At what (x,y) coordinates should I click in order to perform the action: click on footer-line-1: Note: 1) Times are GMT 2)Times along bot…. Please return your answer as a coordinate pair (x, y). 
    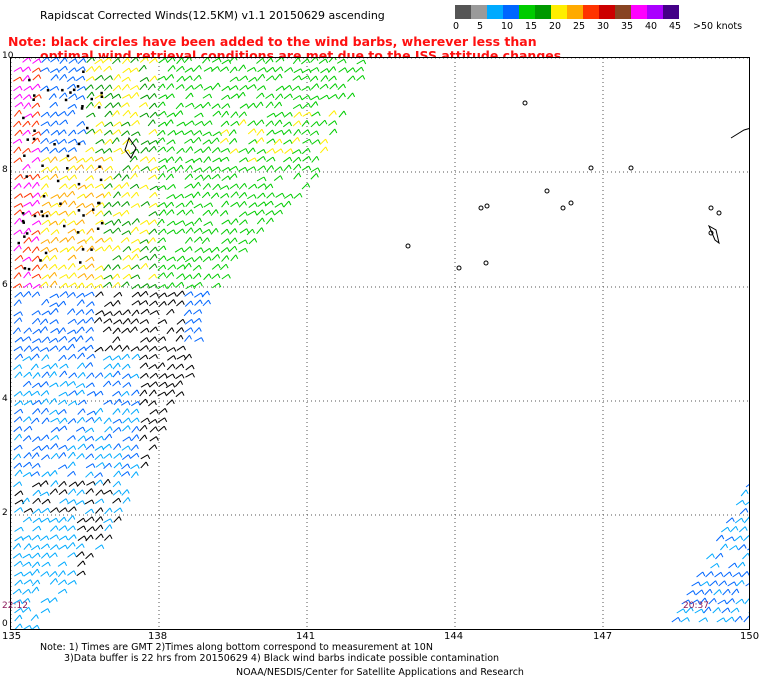
    Looking at the image, I should click on (236, 647).